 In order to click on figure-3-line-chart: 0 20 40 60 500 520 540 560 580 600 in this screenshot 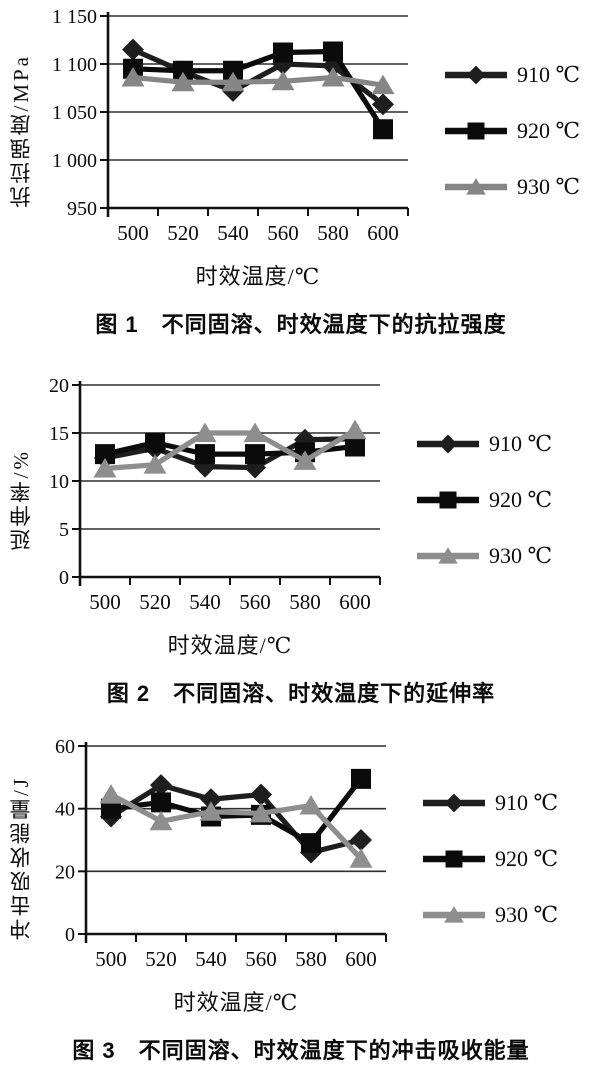, I will do `click(221, 853)`.